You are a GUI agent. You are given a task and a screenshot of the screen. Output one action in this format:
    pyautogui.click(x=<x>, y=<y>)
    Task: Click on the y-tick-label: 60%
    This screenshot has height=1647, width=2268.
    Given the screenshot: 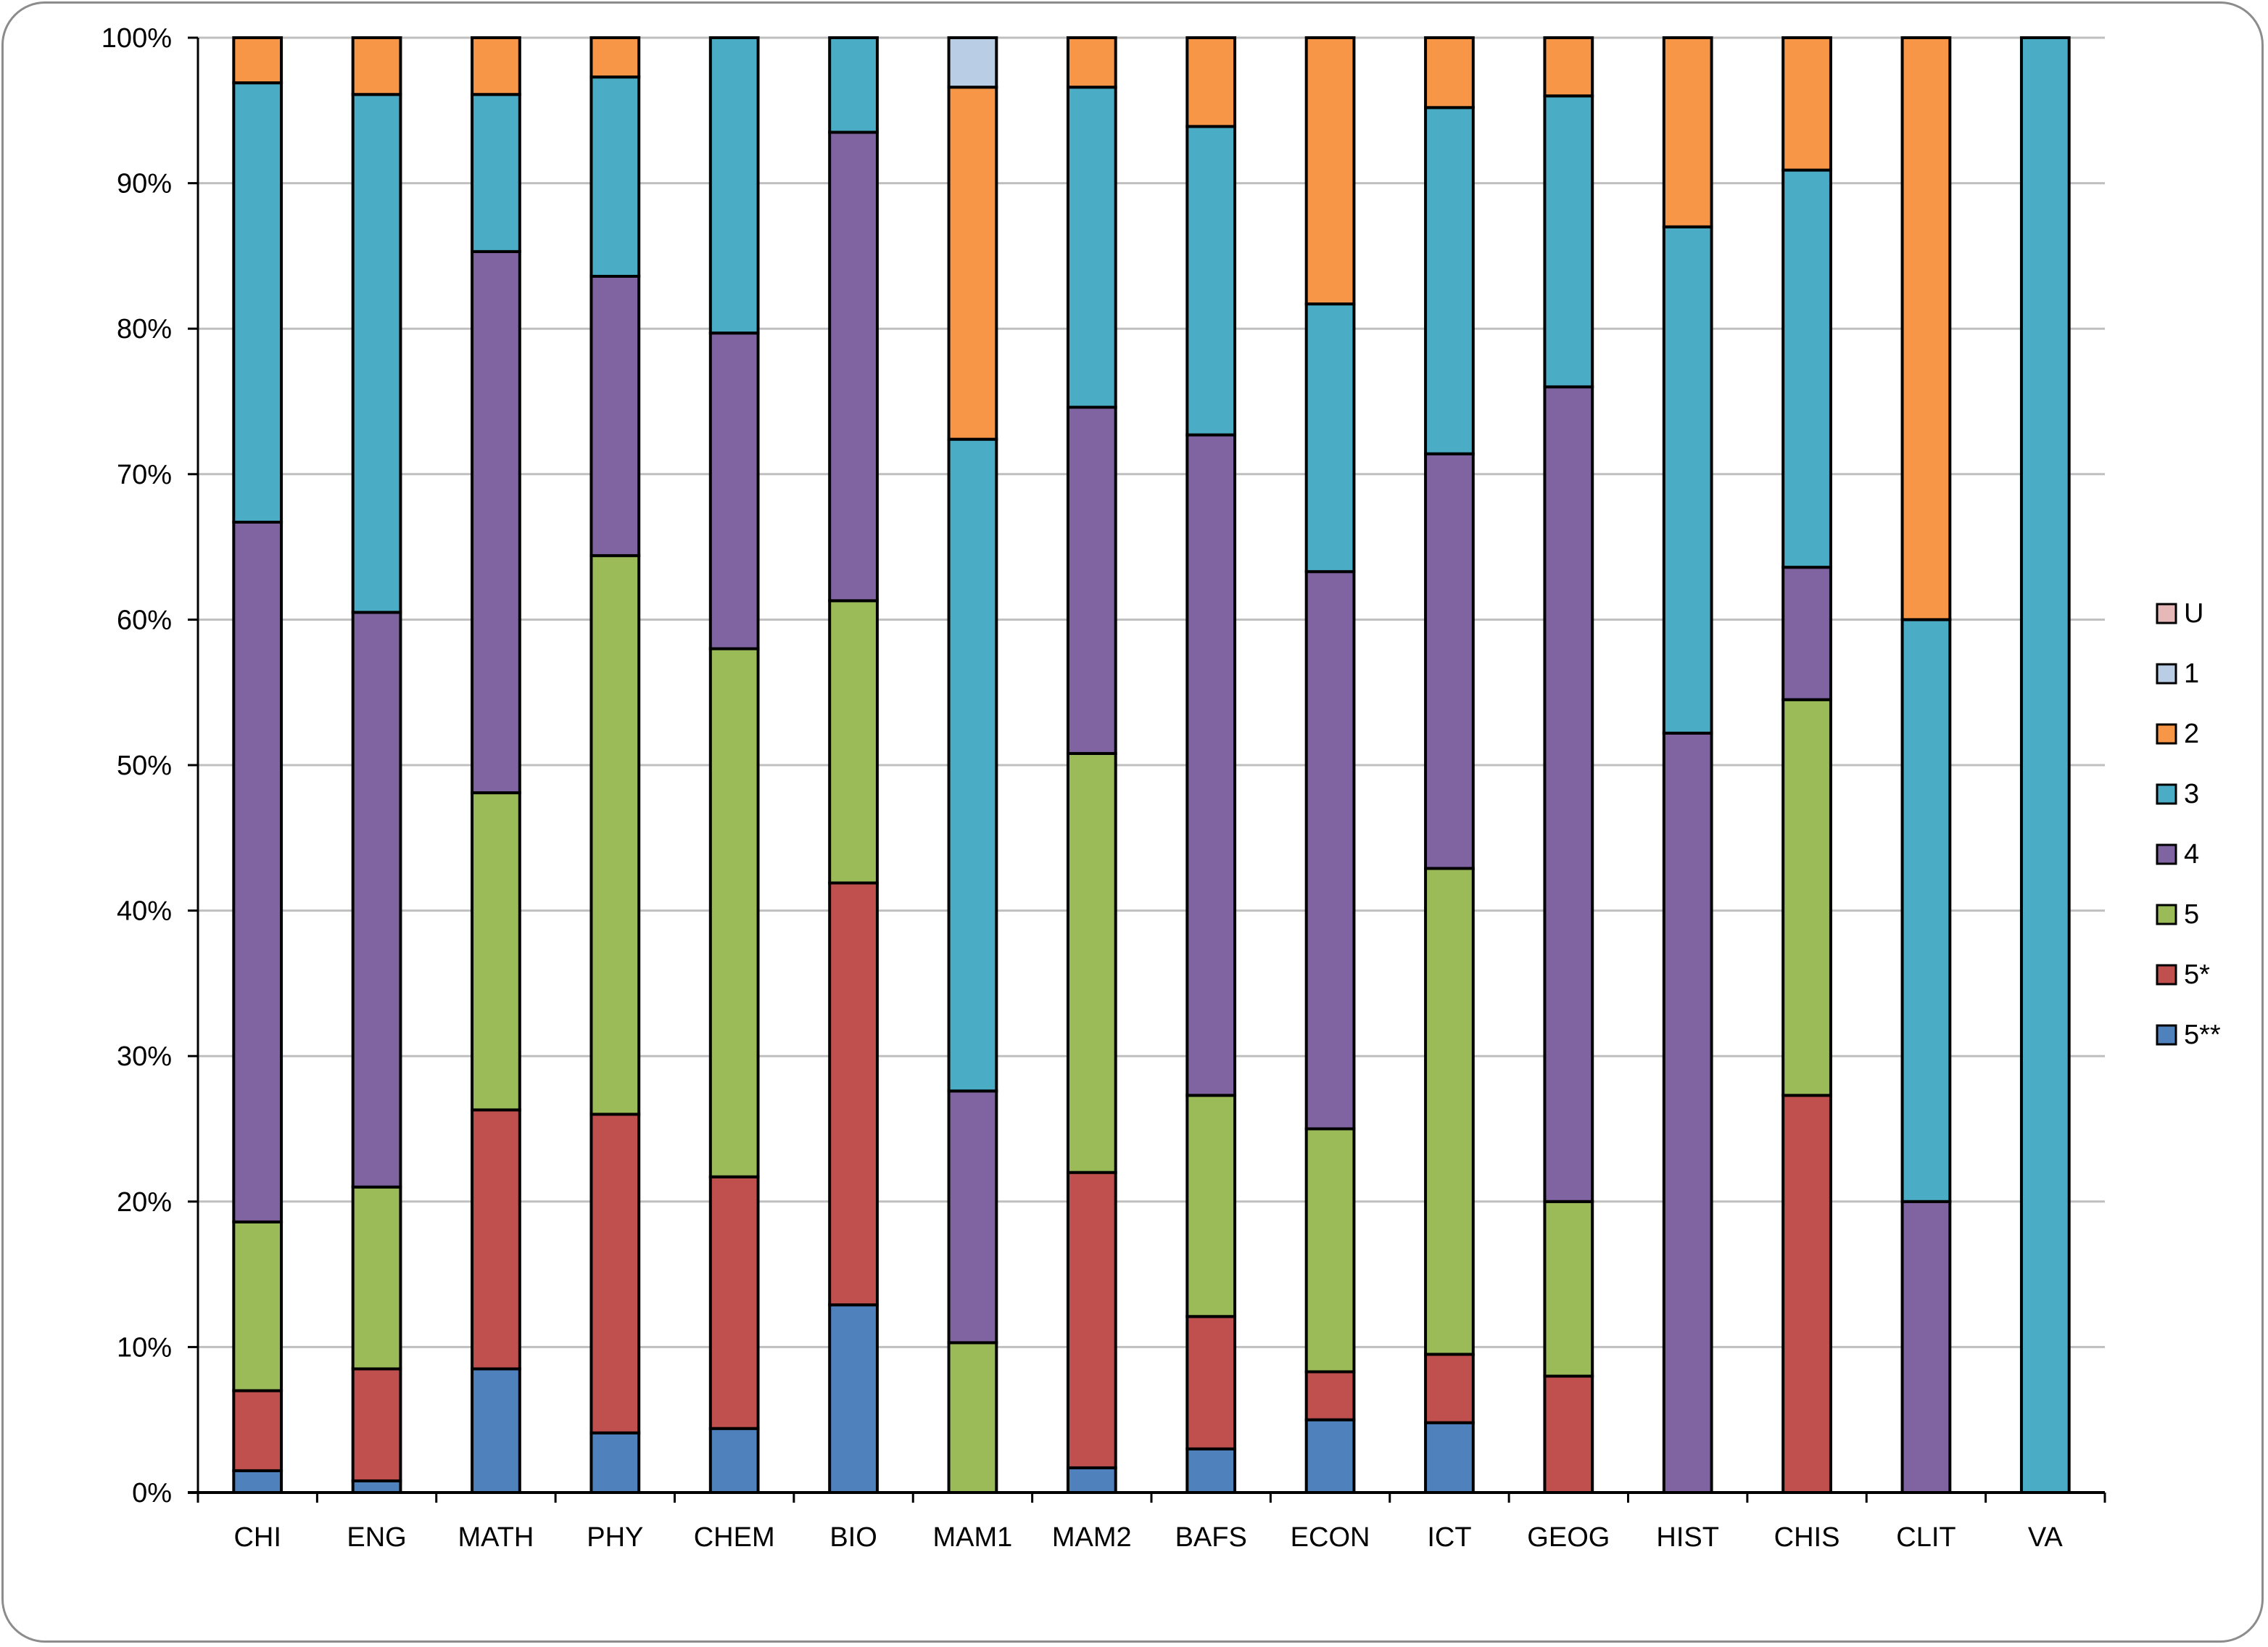 What is the action you would take?
    pyautogui.click(x=144, y=620)
    